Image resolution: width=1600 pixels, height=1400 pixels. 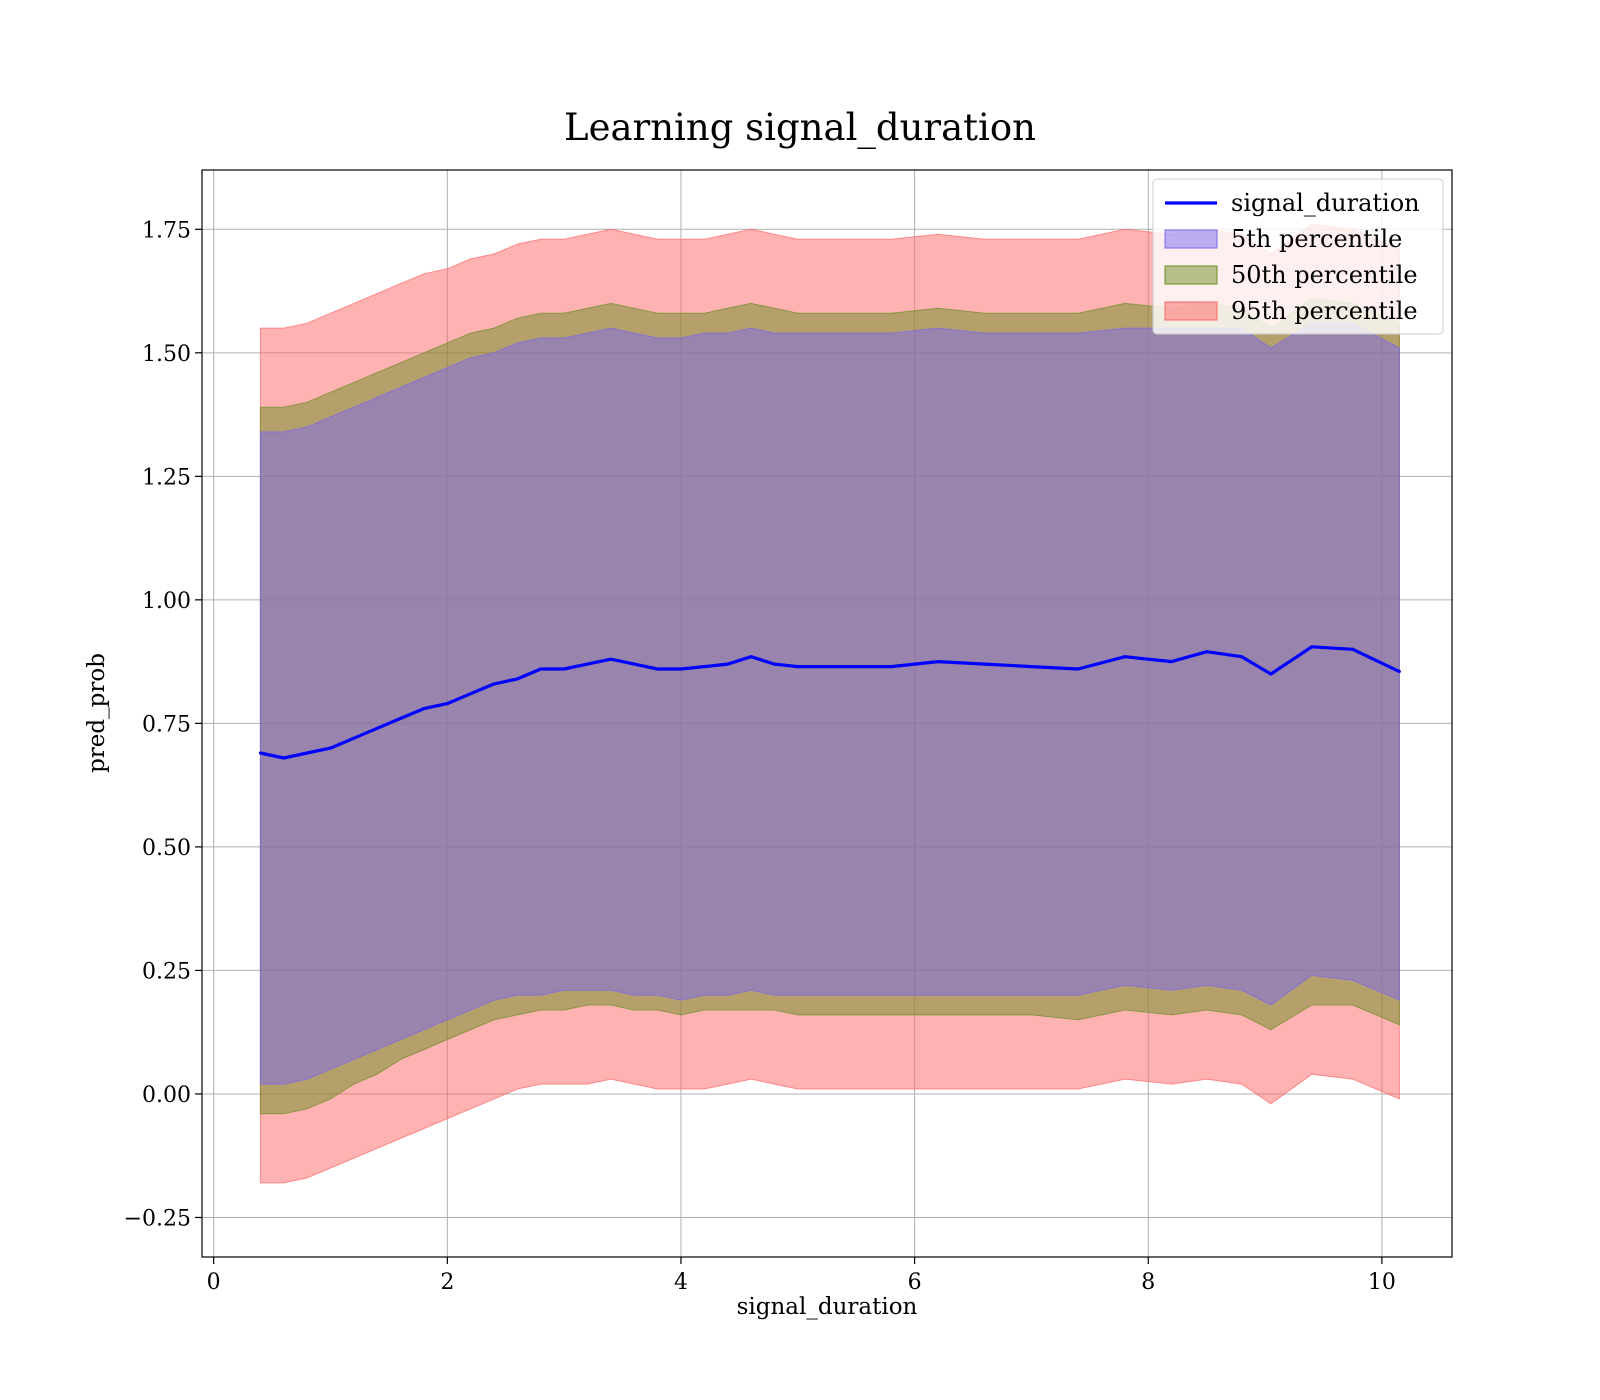 What do you see at coordinates (1191, 275) in the screenshot?
I see `50th-percentile-legend-swatch` at bounding box center [1191, 275].